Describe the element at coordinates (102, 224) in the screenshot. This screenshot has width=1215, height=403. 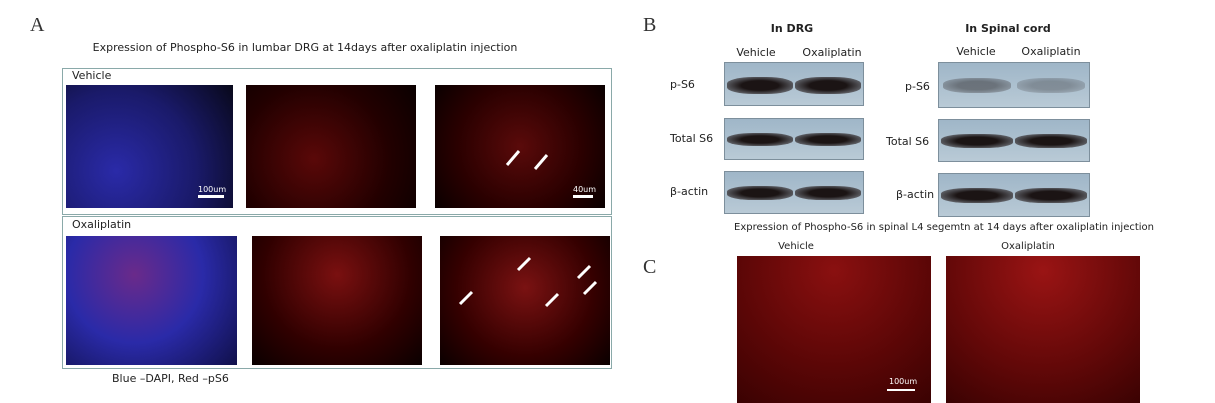
I see `row-label: Oxaliplatin` at that location.